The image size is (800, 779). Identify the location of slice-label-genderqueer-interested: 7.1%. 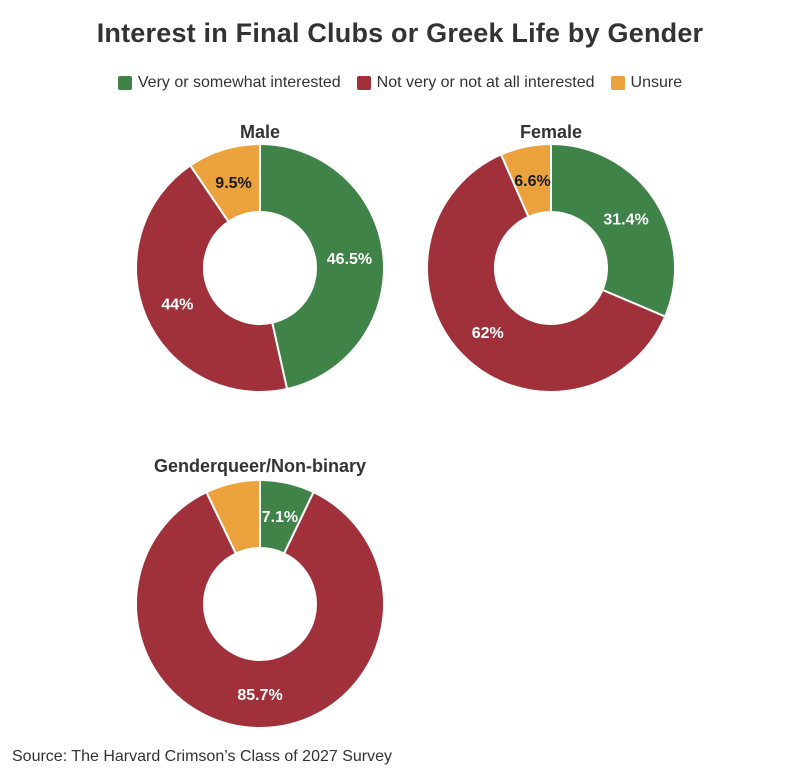
(280, 517).